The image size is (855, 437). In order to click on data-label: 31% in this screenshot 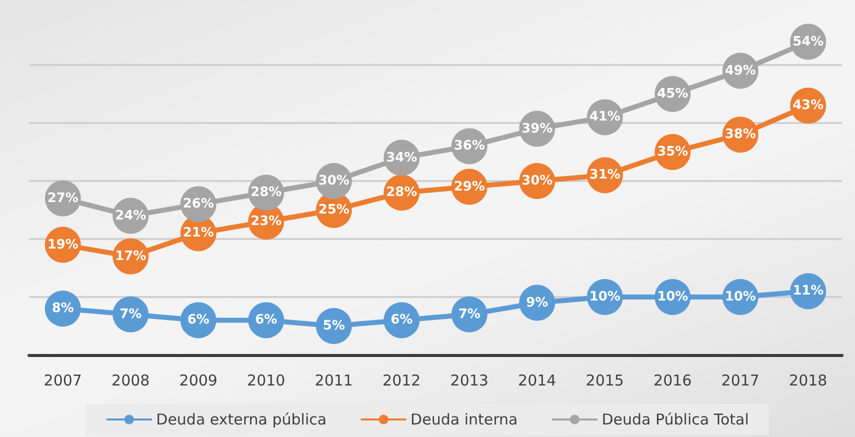, I will do `click(604, 175)`.